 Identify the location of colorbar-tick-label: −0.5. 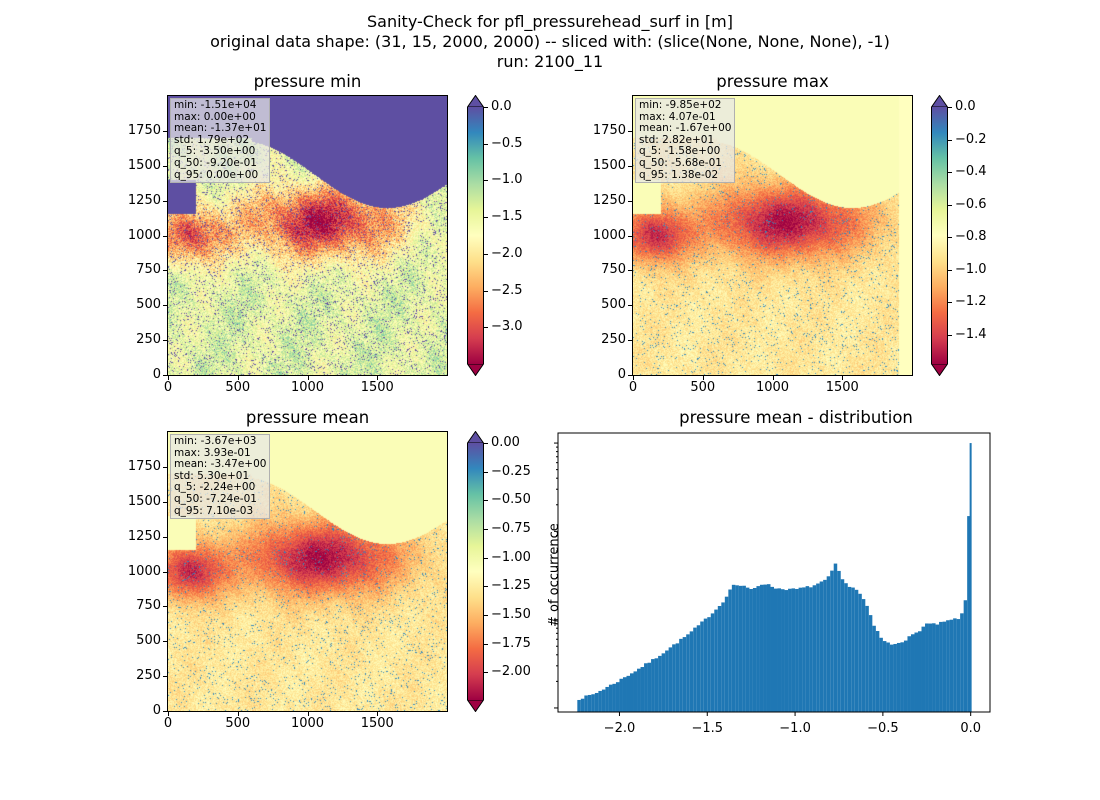
(507, 143).